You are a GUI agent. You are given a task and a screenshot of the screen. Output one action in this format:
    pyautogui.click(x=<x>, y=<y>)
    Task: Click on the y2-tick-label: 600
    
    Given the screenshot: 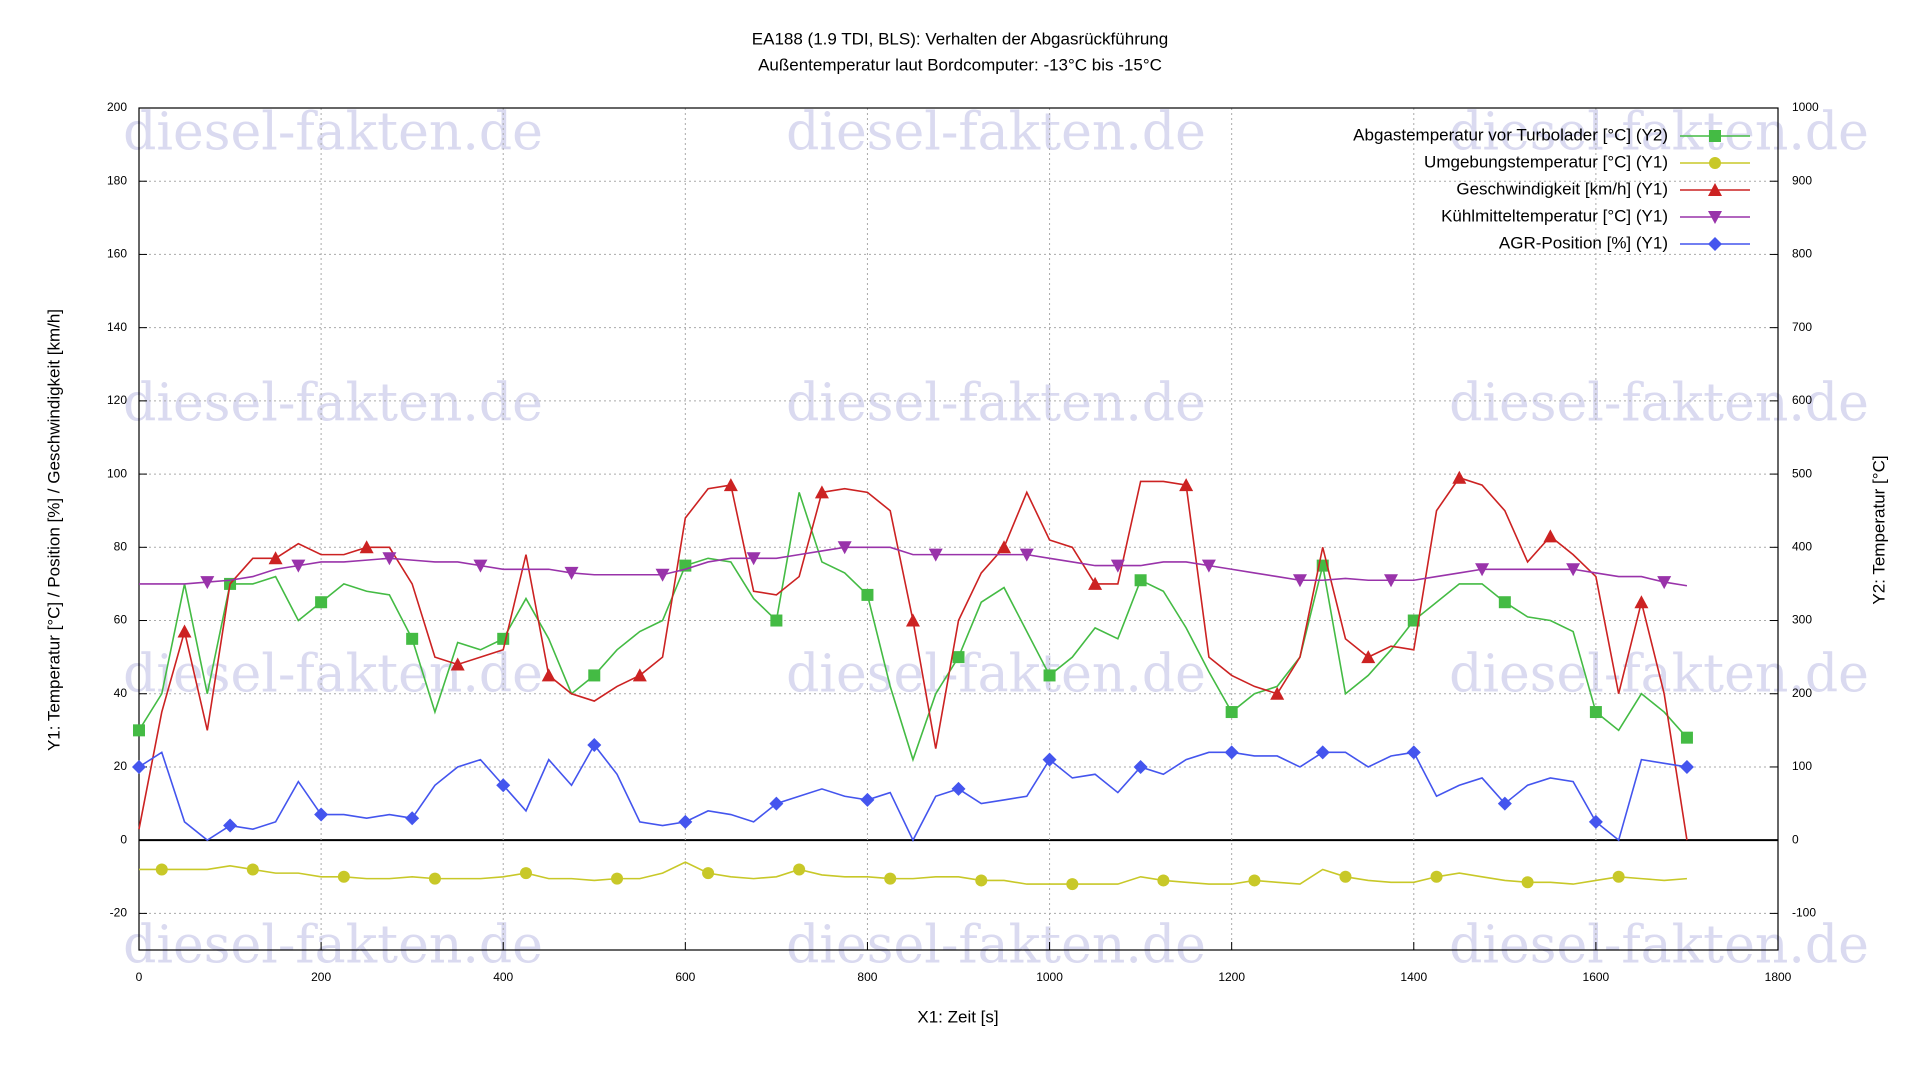 What is the action you would take?
    pyautogui.click(x=1802, y=400)
    